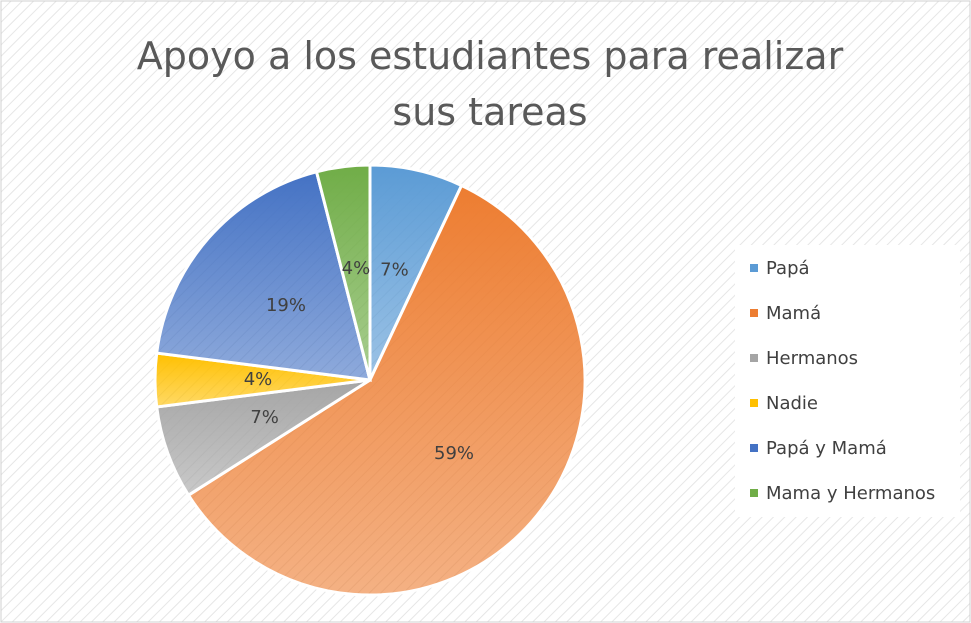 The image size is (971, 623). Describe the element at coordinates (850, 493) in the screenshot. I see `legend-label: Mama y Hermanos` at that location.